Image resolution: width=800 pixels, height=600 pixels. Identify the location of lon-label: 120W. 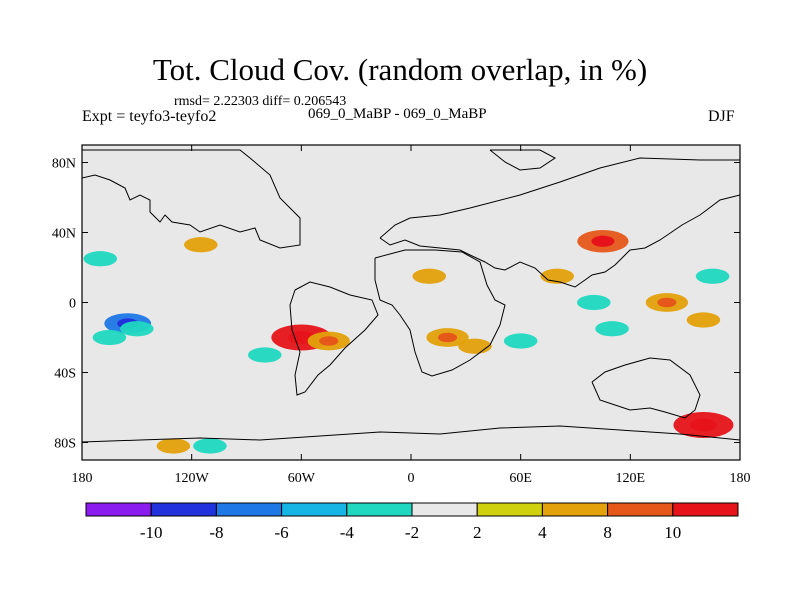
(192, 478).